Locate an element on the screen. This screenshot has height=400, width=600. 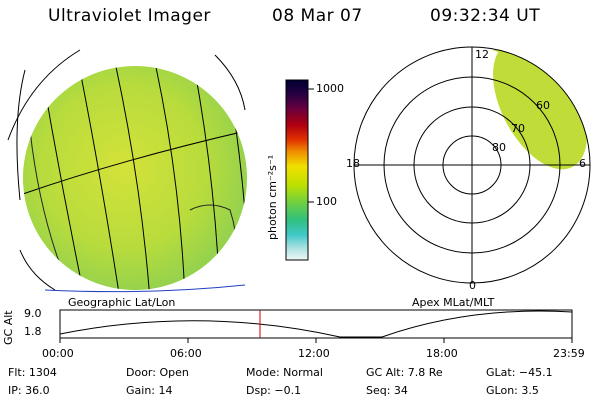
mlat-label-60: 60 is located at coordinates (543, 105).